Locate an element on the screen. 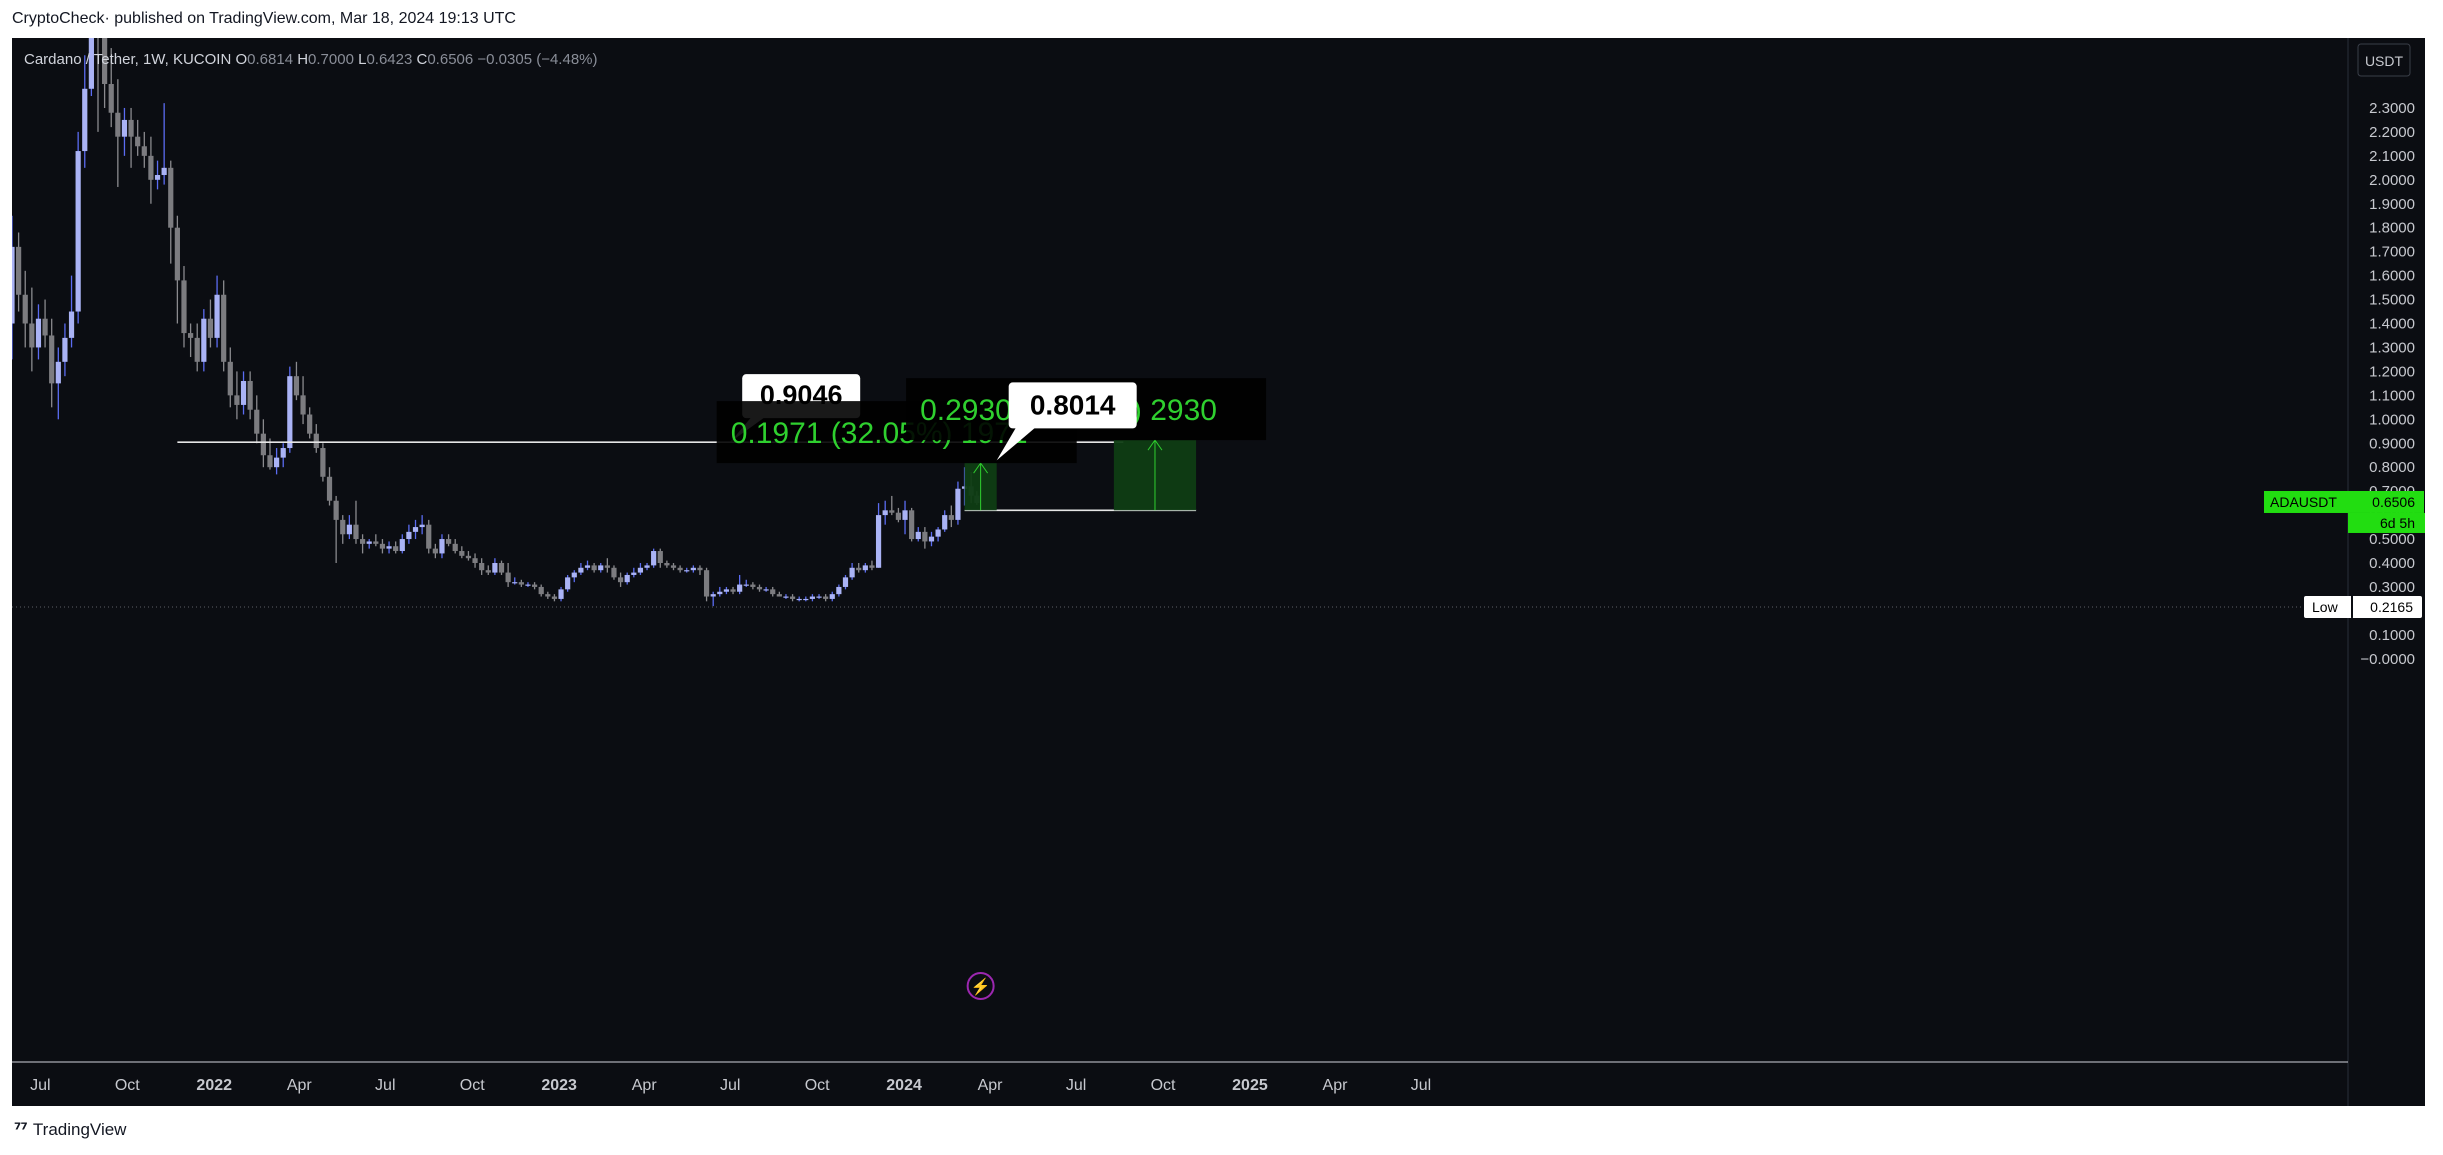 The image size is (2443, 1155). legend-part: O is located at coordinates (239, 59).